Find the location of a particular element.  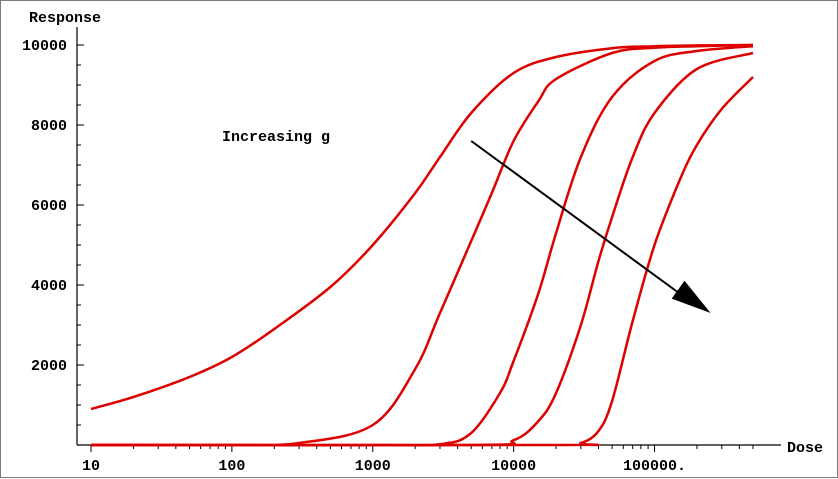

x-tick-label: 100000. is located at coordinates (654, 466).